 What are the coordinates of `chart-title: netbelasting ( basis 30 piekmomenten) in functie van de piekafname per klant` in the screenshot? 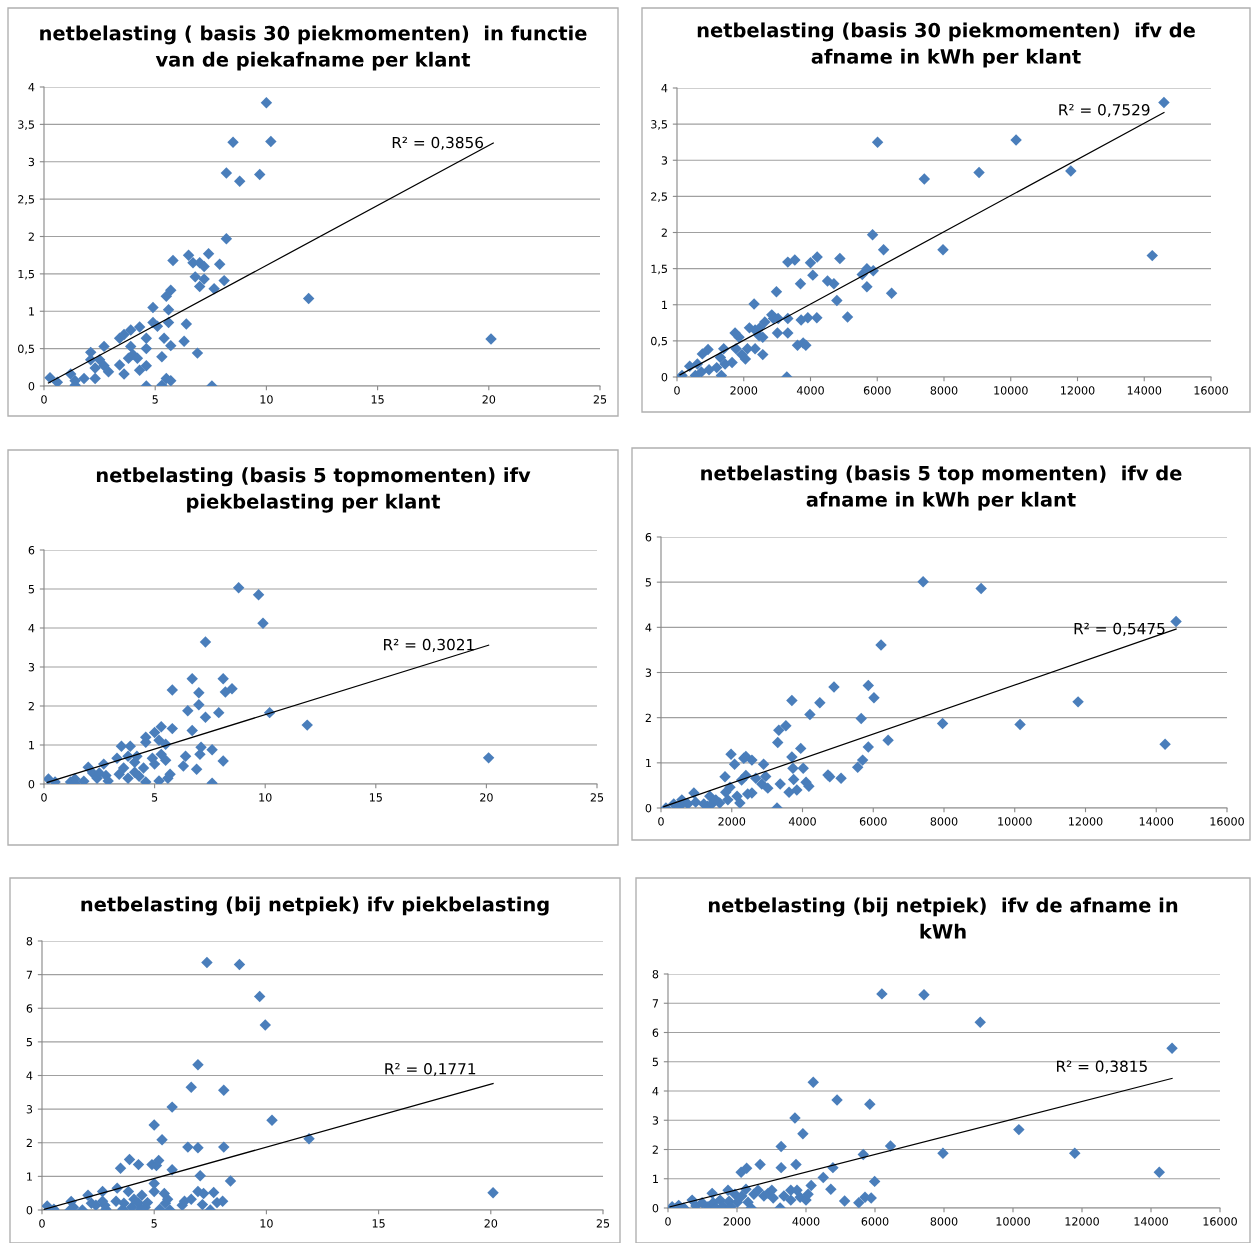 It's located at (313, 48).